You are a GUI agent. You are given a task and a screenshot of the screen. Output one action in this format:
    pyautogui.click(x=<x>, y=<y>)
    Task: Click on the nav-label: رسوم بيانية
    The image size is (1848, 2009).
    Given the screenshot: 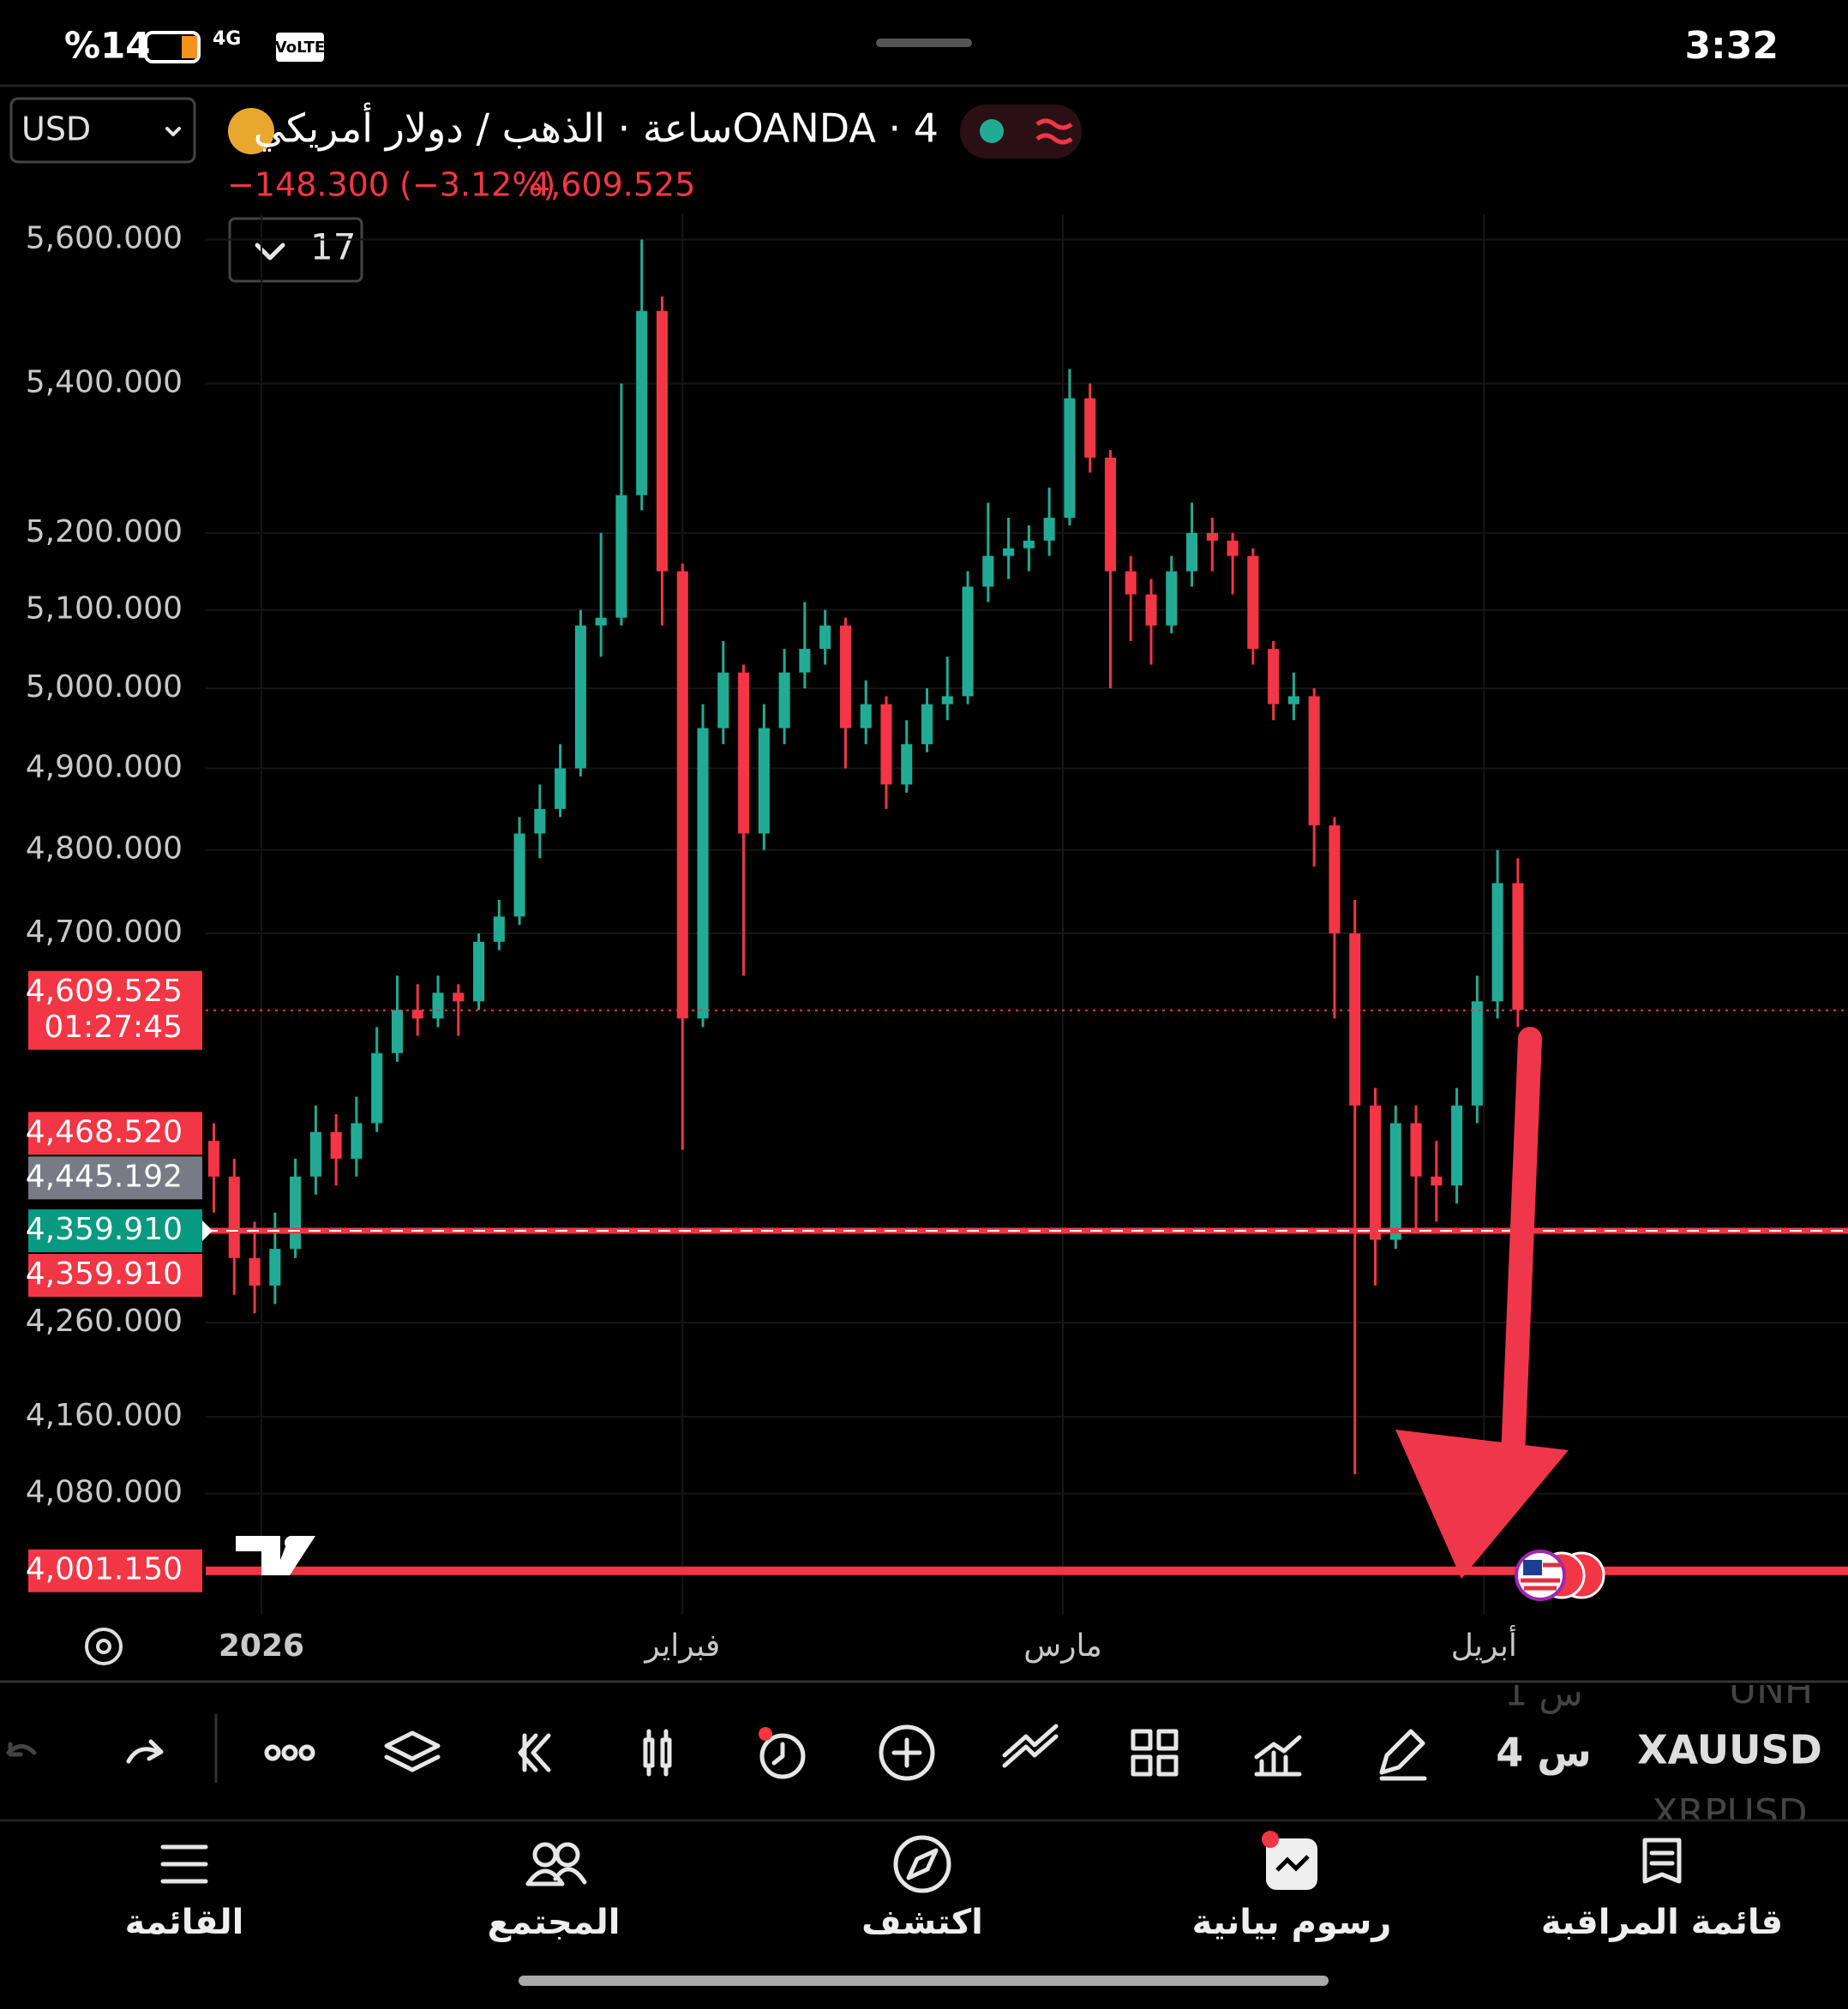 What is the action you would take?
    pyautogui.click(x=1292, y=1922)
    